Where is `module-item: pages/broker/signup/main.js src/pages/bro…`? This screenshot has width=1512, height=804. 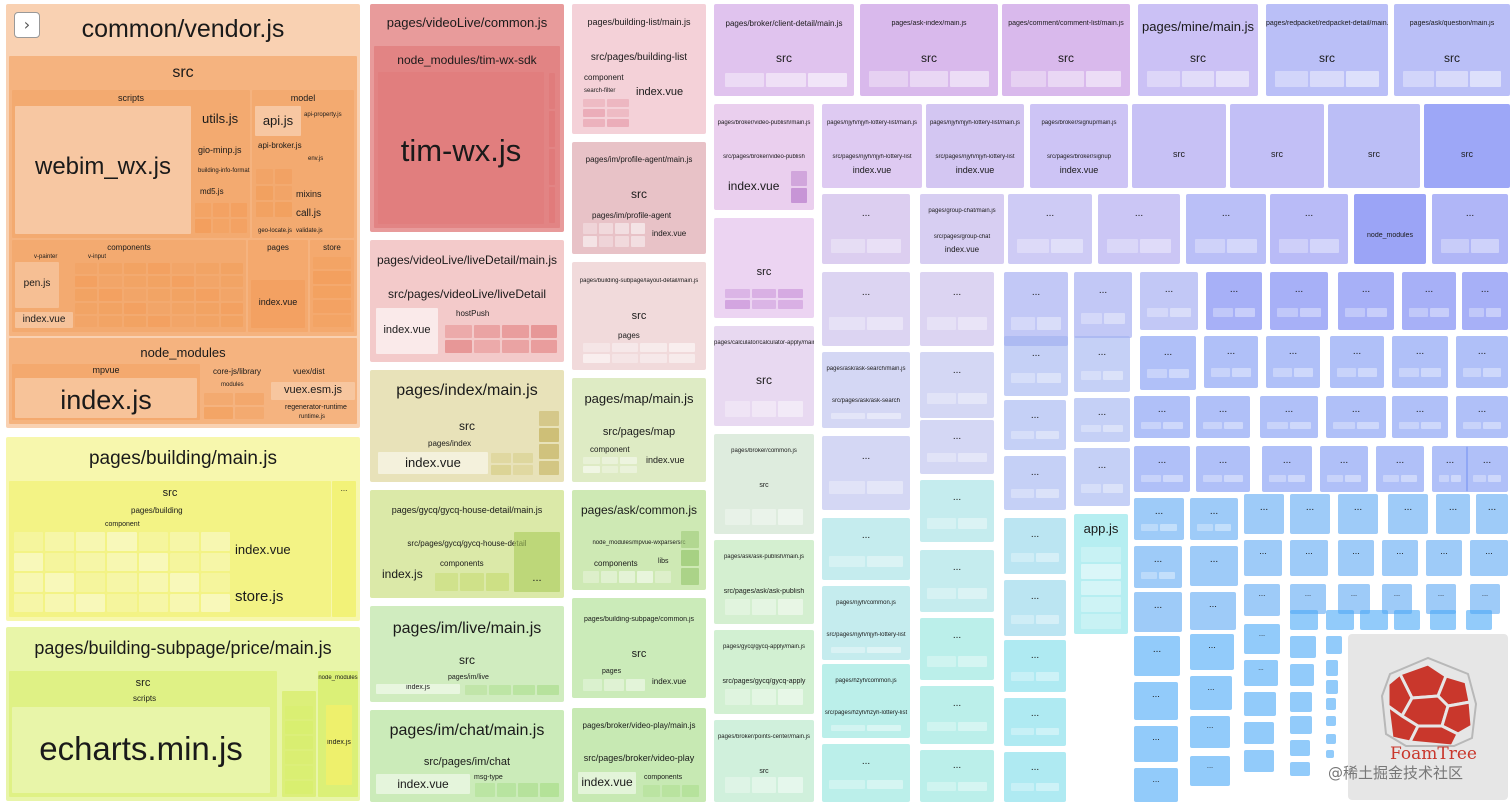
module-item: pages/broker/signup/main.js src/pages/bro… is located at coordinates (1079, 146).